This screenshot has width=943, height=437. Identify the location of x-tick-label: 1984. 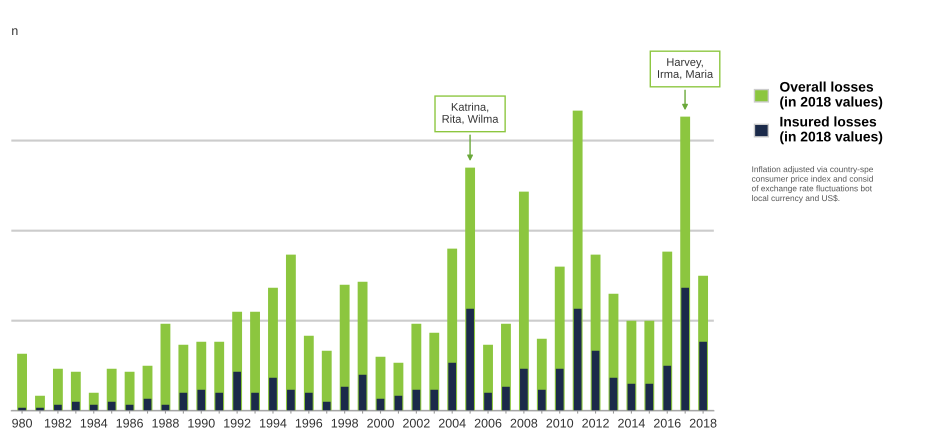
(94, 423).